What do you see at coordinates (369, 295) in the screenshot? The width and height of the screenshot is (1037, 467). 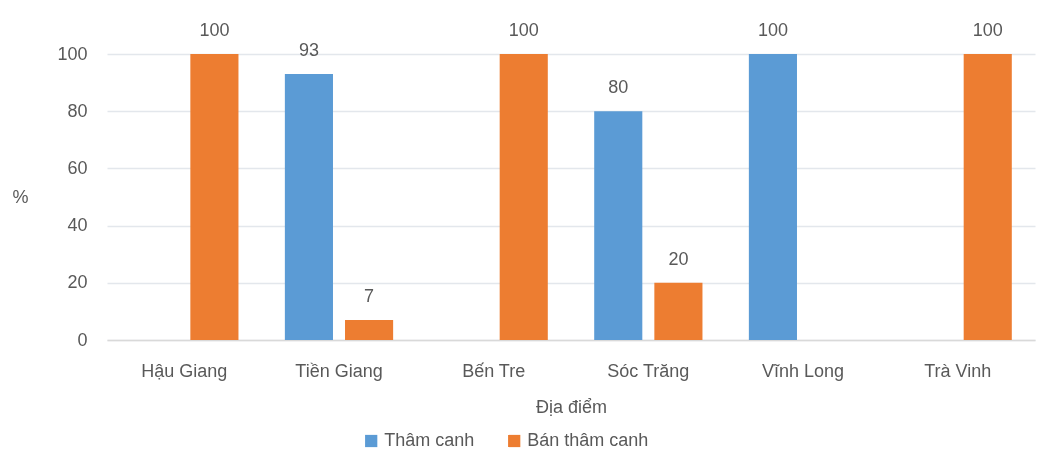 I see `data-label: 7` at bounding box center [369, 295].